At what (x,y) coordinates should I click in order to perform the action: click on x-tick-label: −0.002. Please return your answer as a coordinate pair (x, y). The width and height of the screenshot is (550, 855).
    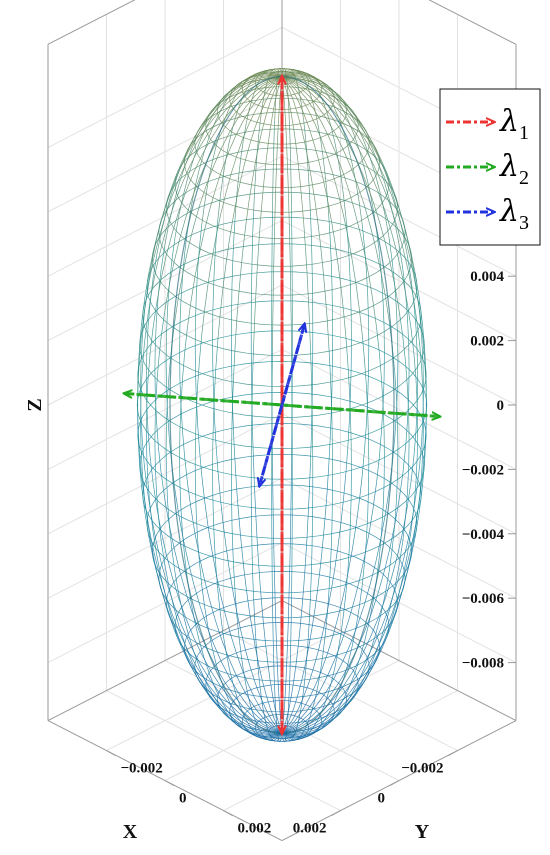
    Looking at the image, I should click on (422, 769).